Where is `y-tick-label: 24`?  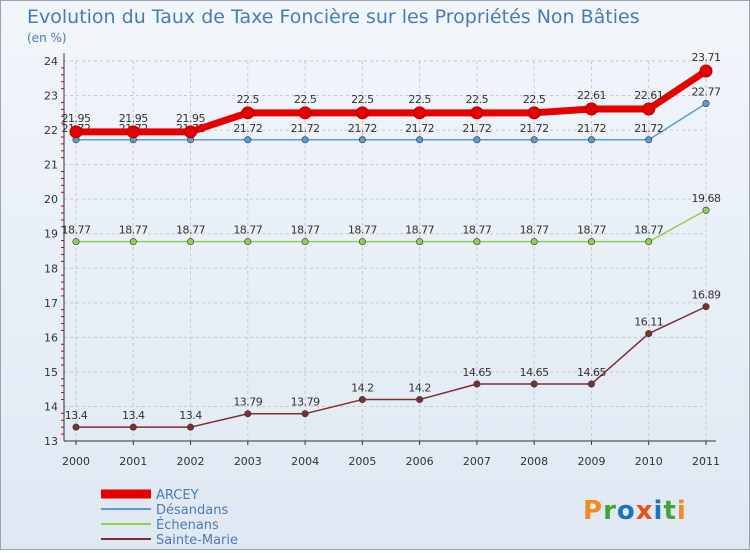 y-tick-label: 24 is located at coordinates (51, 61).